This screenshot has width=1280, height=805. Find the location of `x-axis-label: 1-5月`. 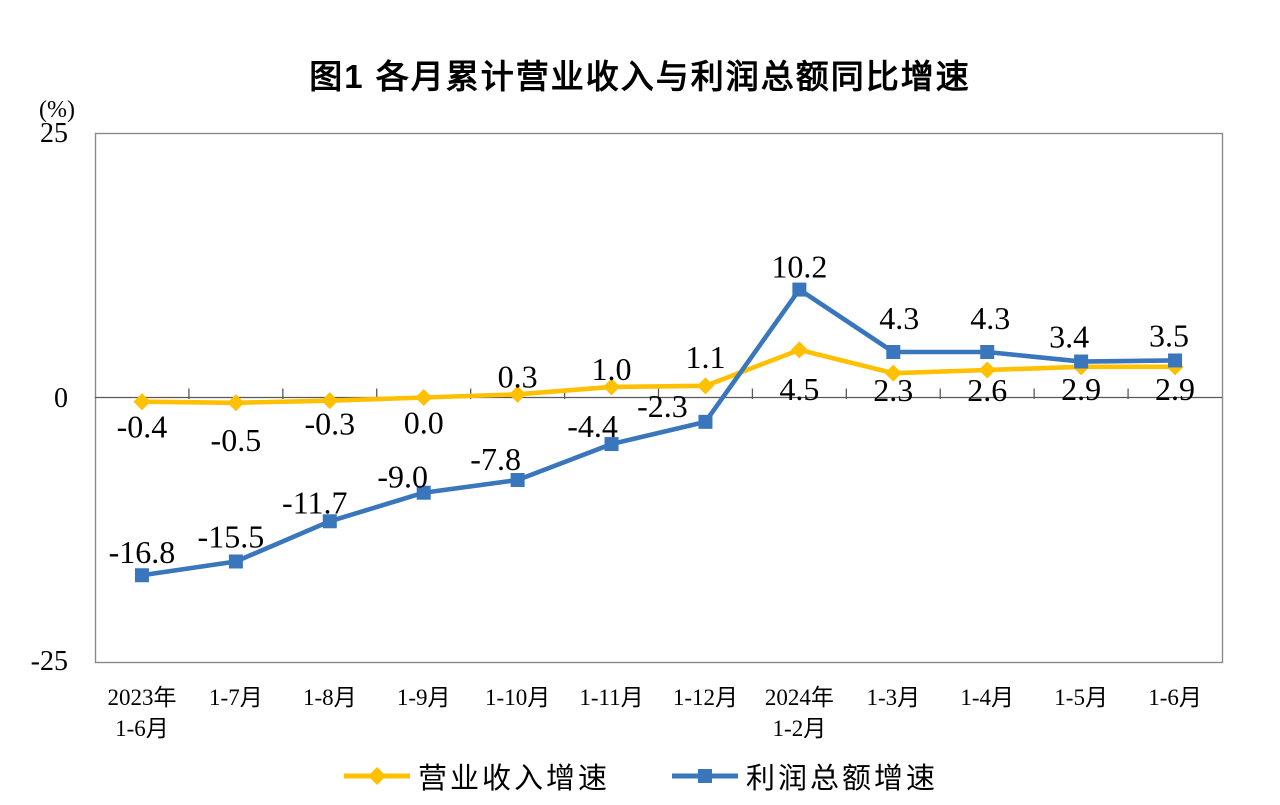

x-axis-label: 1-5月 is located at coordinates (1081, 697).